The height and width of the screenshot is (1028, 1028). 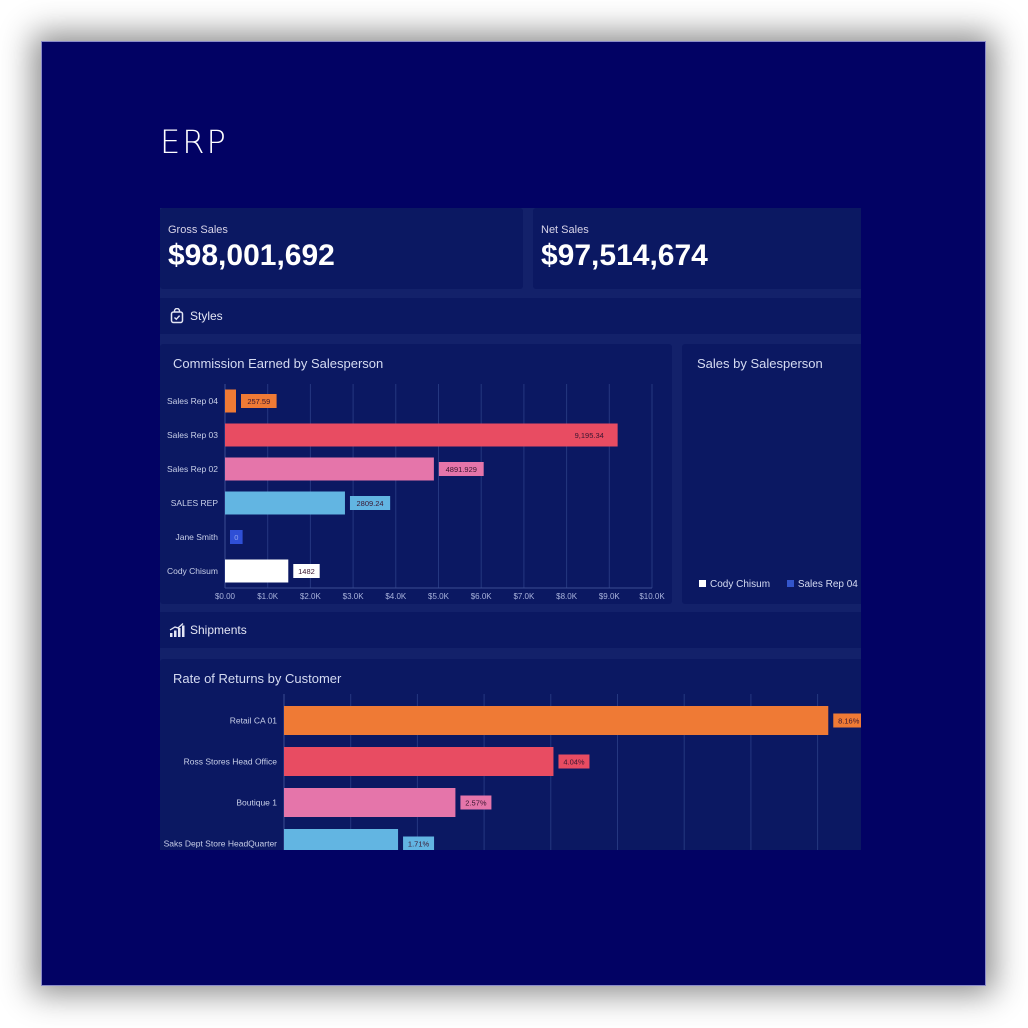 I want to click on kpi-value: $97,514,674, so click(x=624, y=255).